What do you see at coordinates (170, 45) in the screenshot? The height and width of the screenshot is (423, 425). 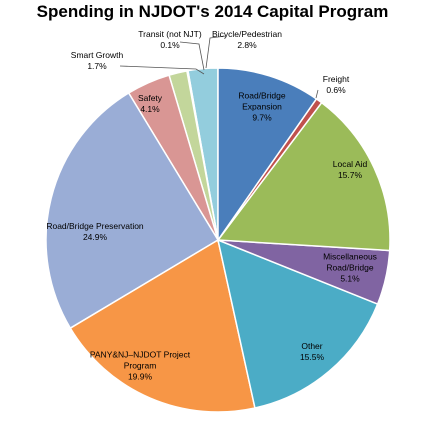 I see `value-label: 0.1%` at bounding box center [170, 45].